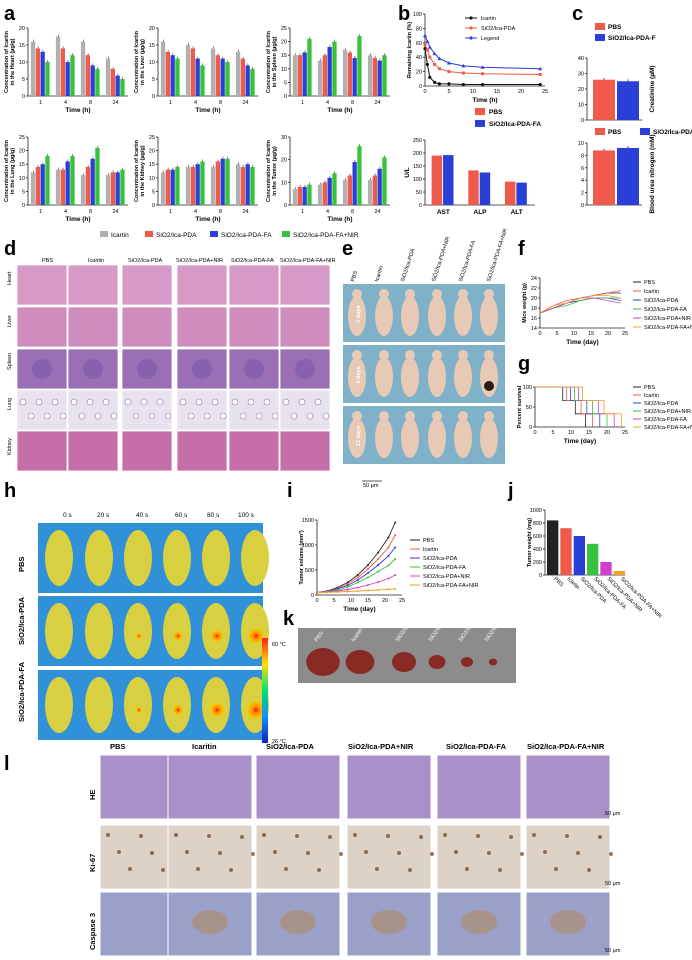  I want to click on tumor-mass, so click(489, 386).